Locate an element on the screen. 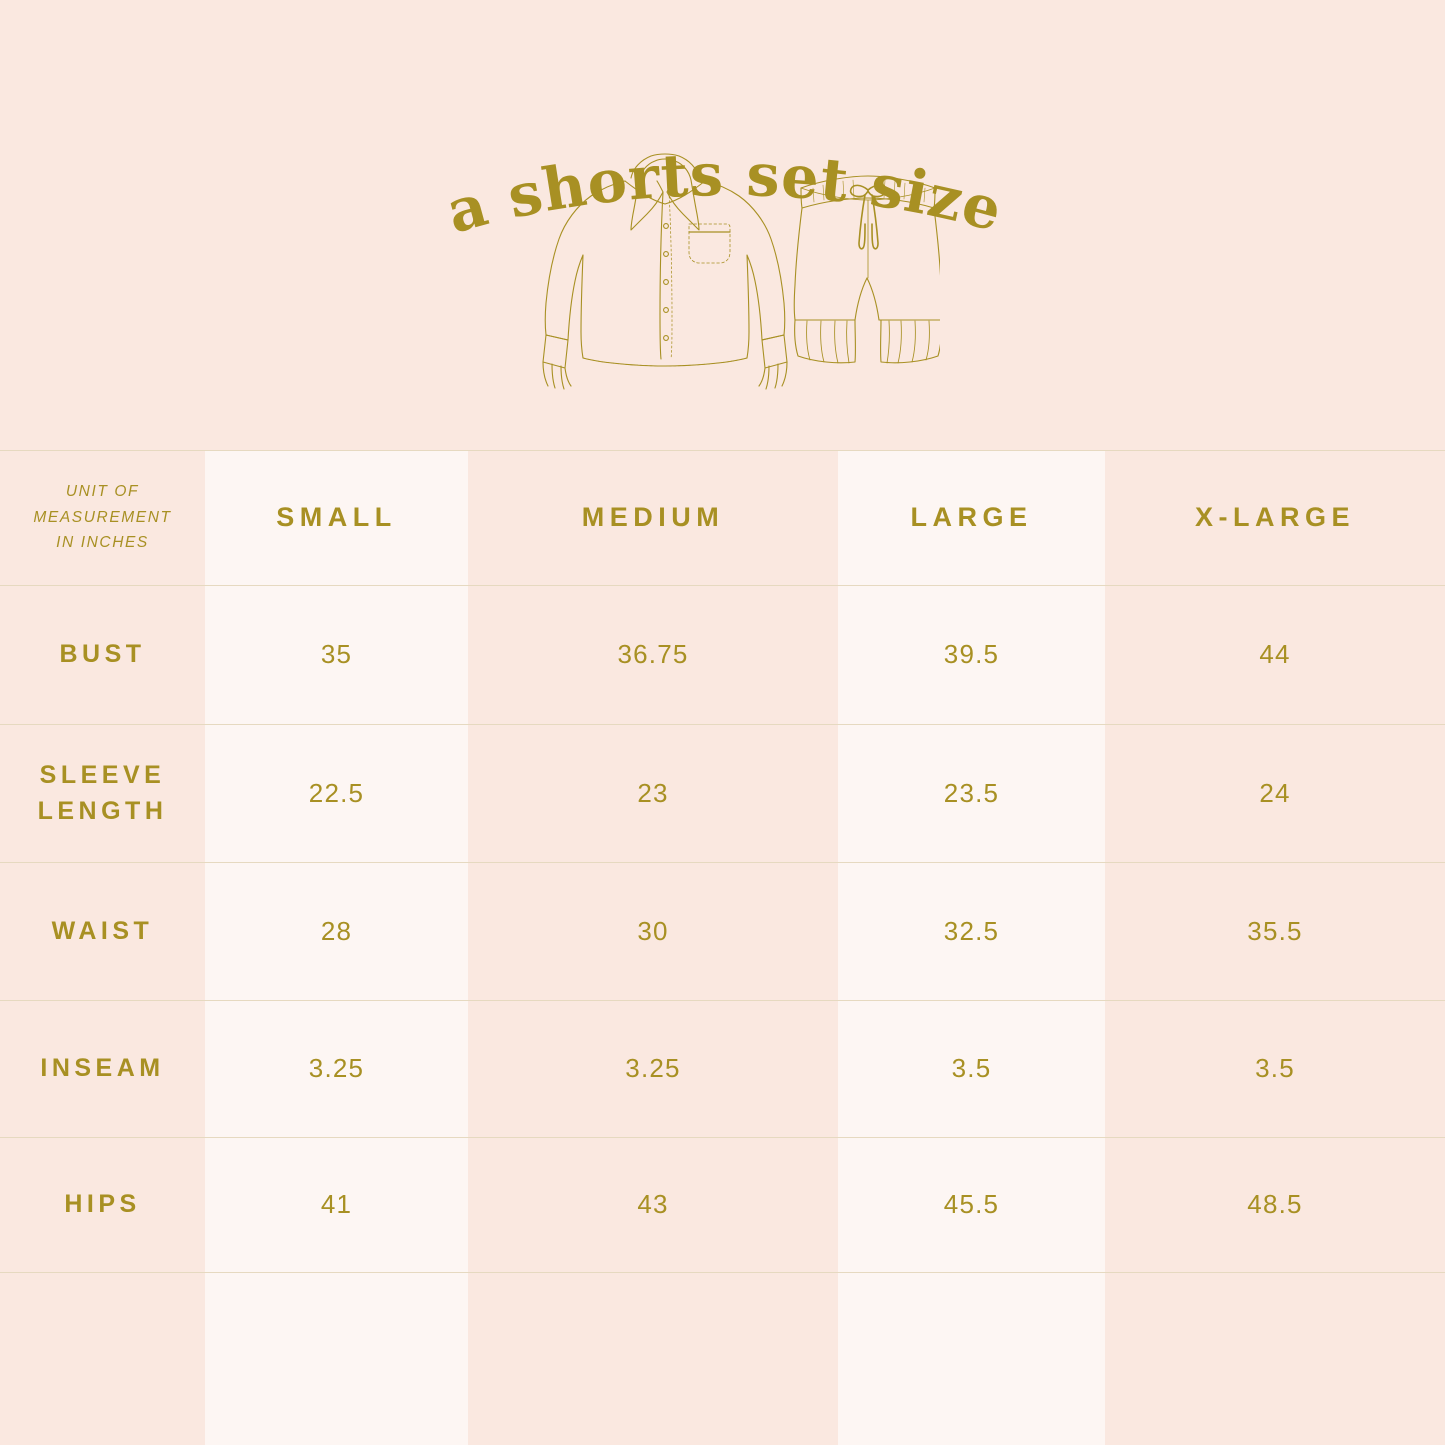 The width and height of the screenshot is (1445, 1445). cell-bust-xlarge: 44 is located at coordinates (1275, 654).